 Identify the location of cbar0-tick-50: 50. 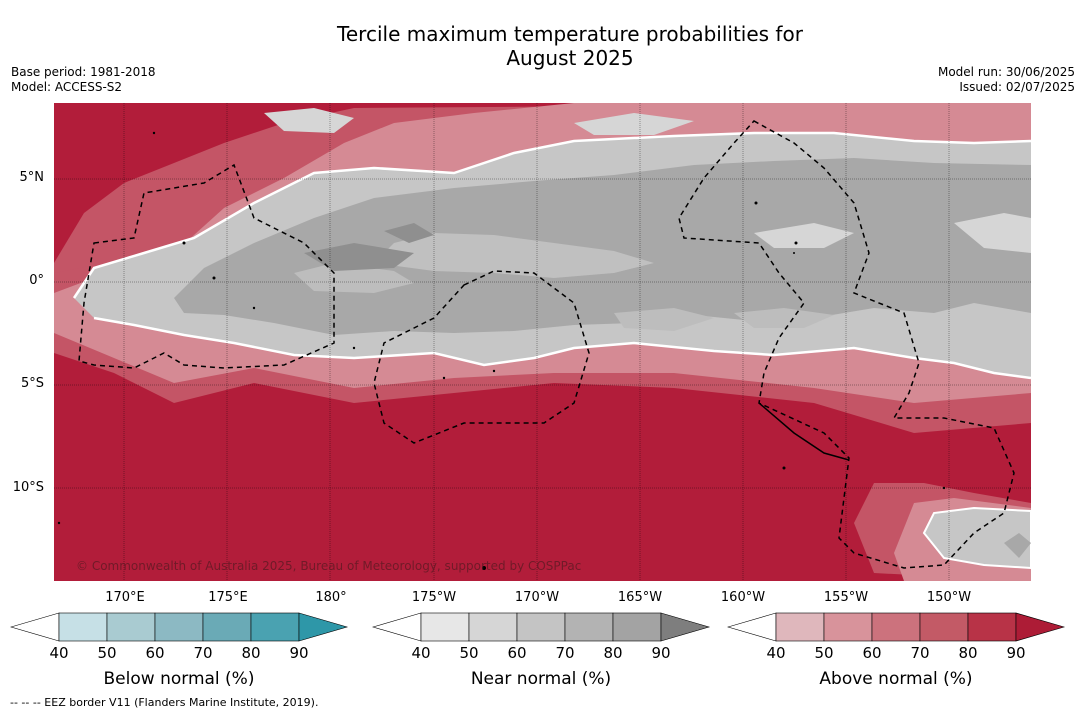
(107, 653).